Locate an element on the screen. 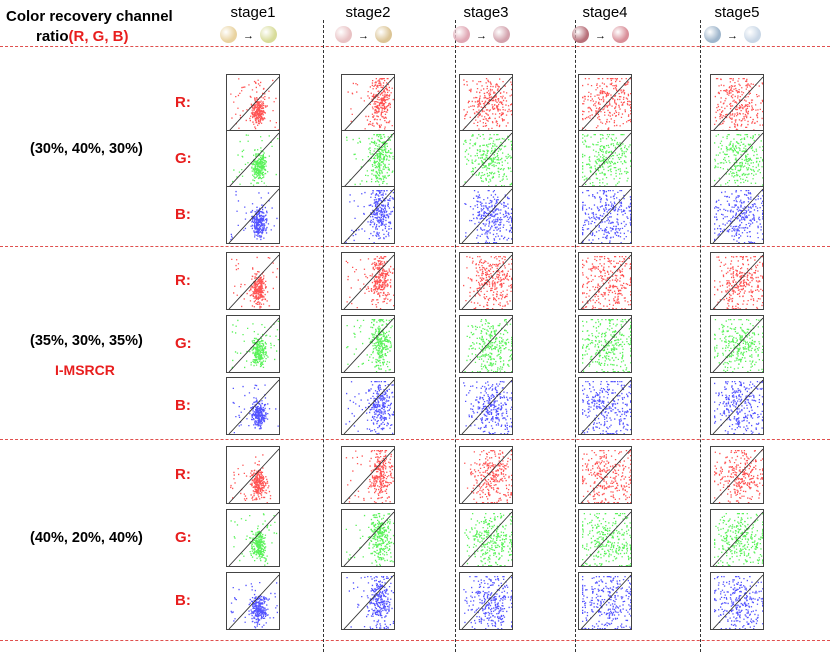  title-line-1: Color recovery channel is located at coordinates (89, 16).